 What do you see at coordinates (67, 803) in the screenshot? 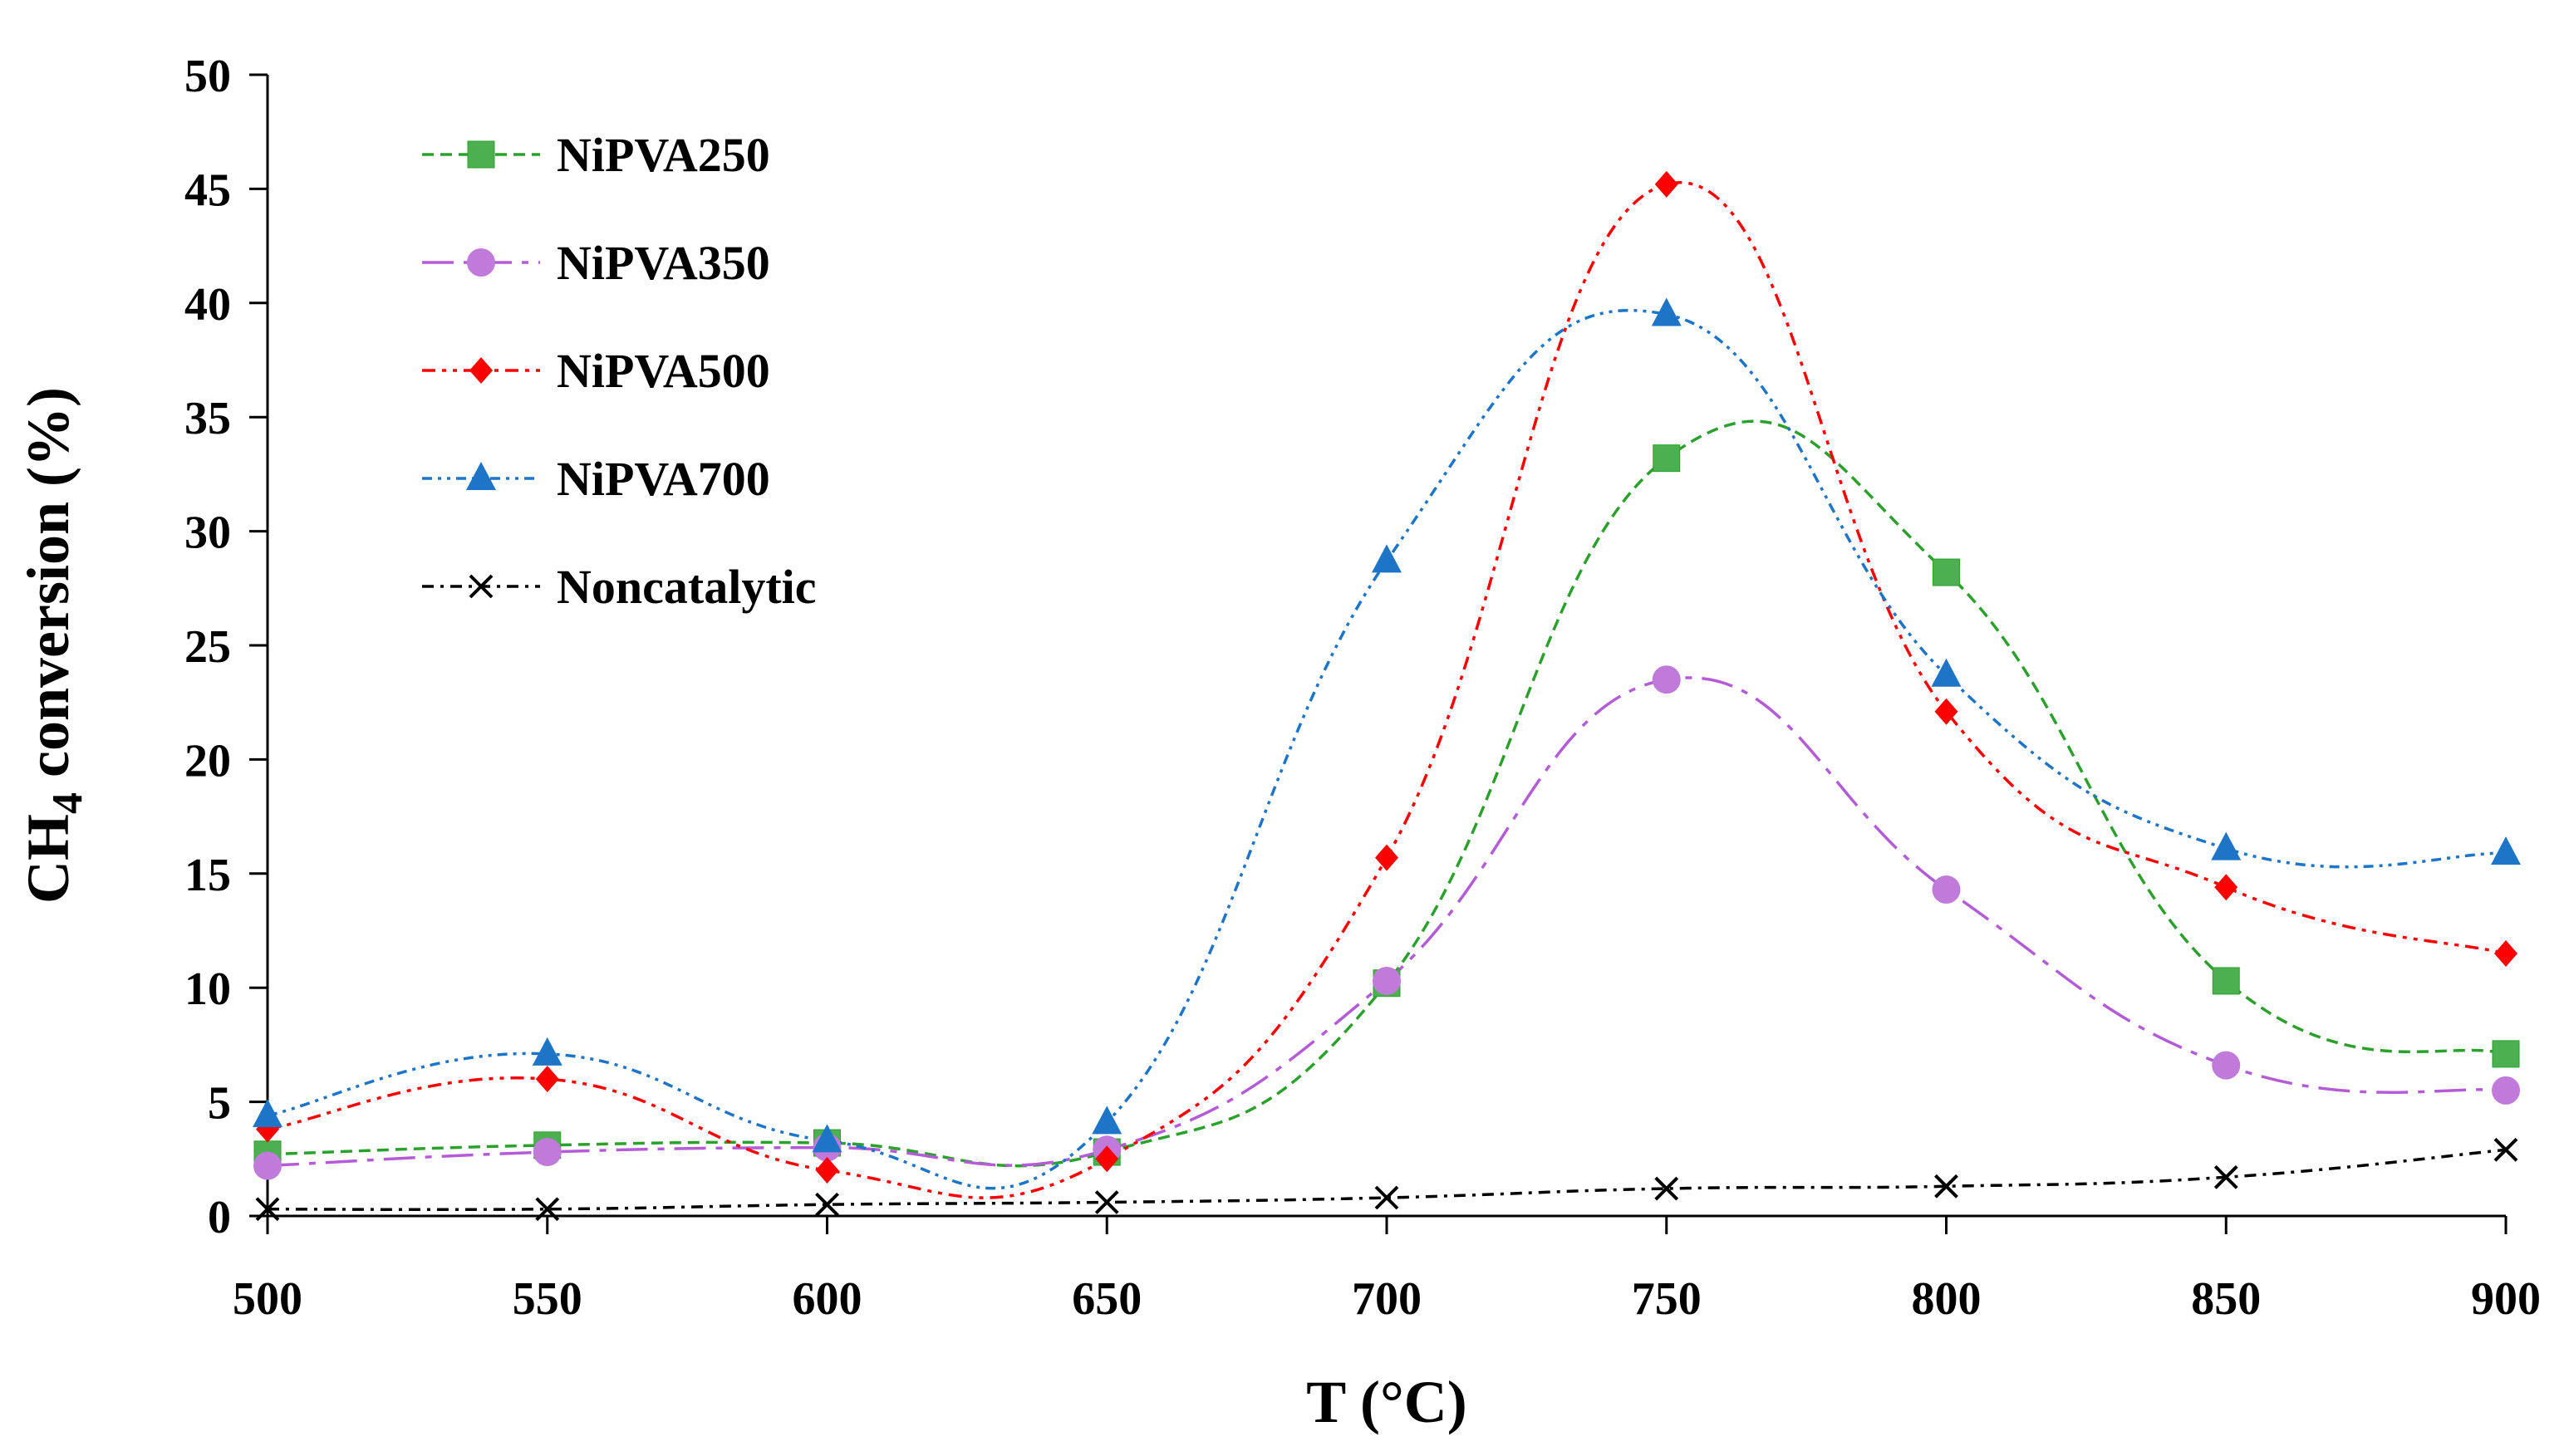
I see `y-axis-title-subscript: 4` at bounding box center [67, 803].